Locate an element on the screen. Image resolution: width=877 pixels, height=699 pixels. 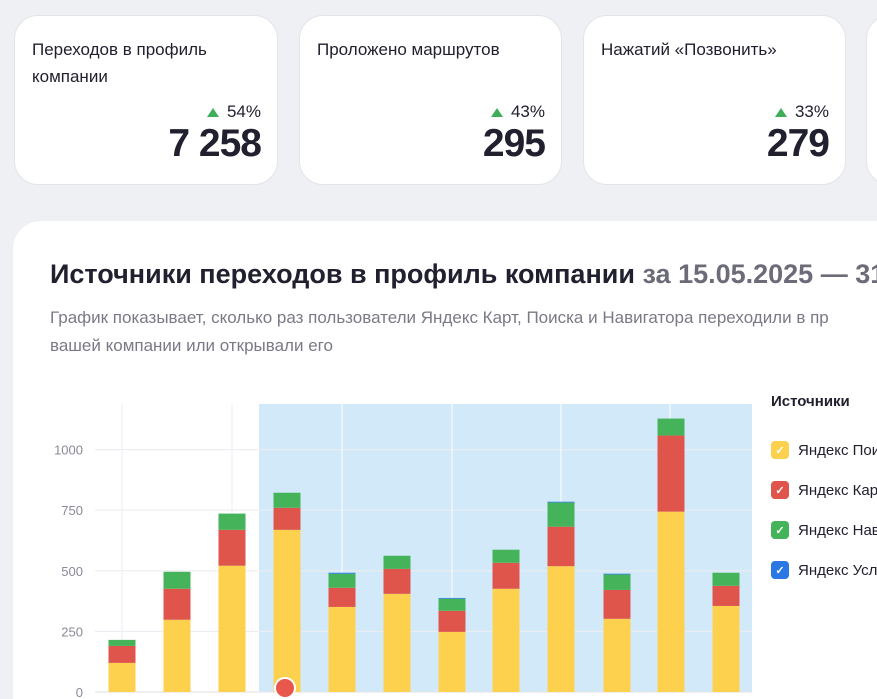
legend-item-services: ✓ Яндекс Усл is located at coordinates (824, 570).